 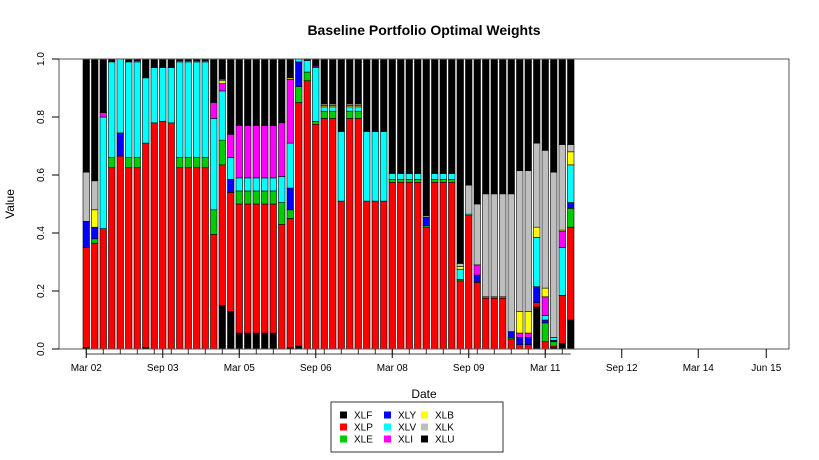 I want to click on legend-item-xlu: XLU, so click(x=437, y=440).